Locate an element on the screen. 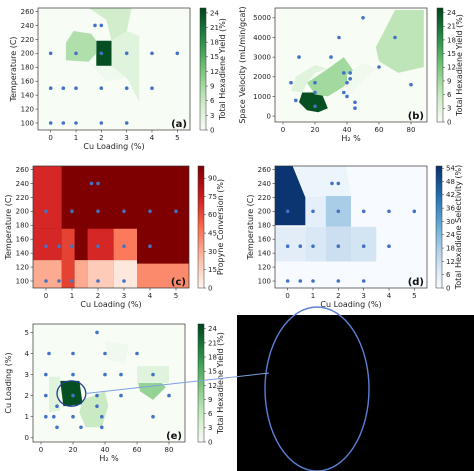 Image resolution: width=474 pixels, height=471 pixels. y-tick-label: 240 is located at coordinates (264, 184).